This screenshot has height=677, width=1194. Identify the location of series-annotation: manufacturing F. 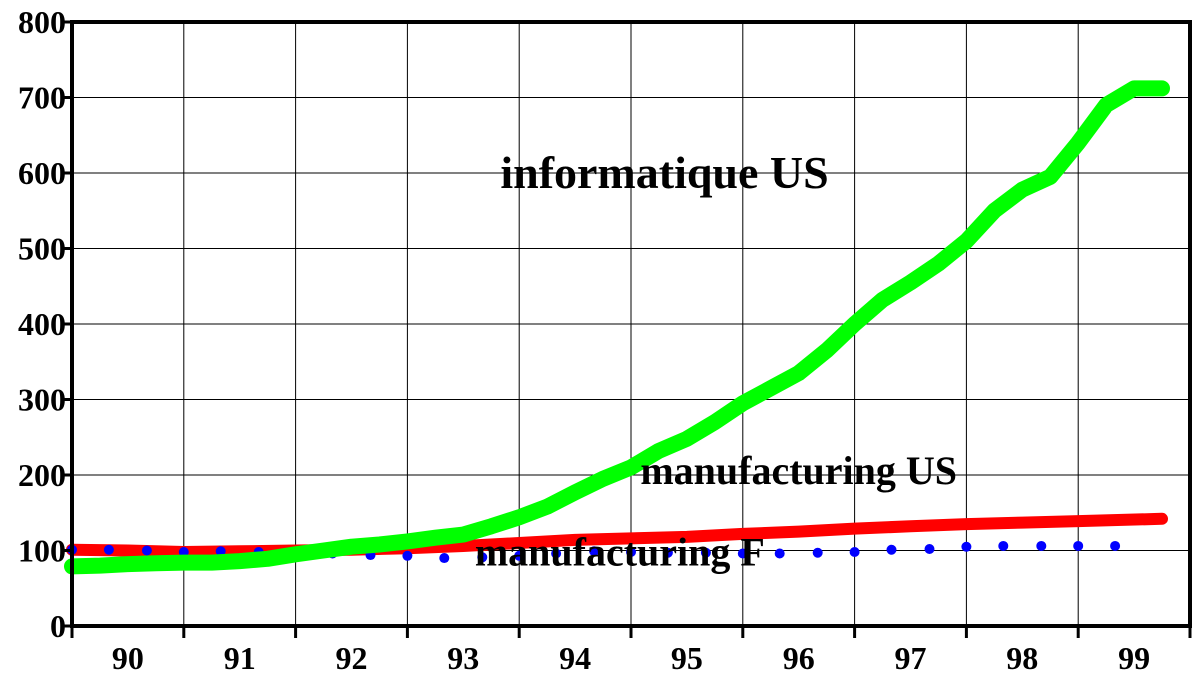
(620, 552).